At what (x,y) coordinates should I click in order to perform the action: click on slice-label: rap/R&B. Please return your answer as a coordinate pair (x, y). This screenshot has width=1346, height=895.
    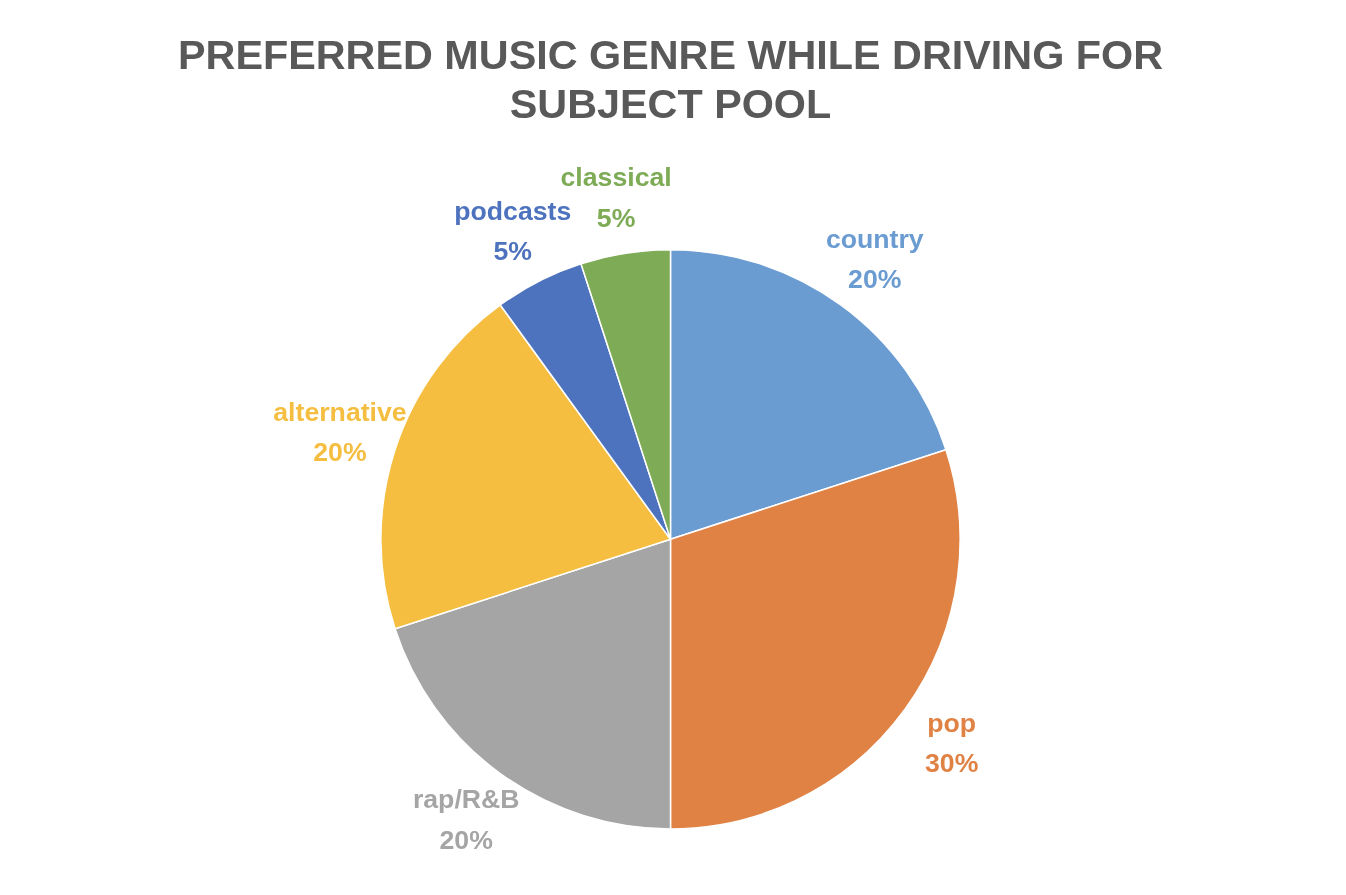
    Looking at the image, I should click on (466, 799).